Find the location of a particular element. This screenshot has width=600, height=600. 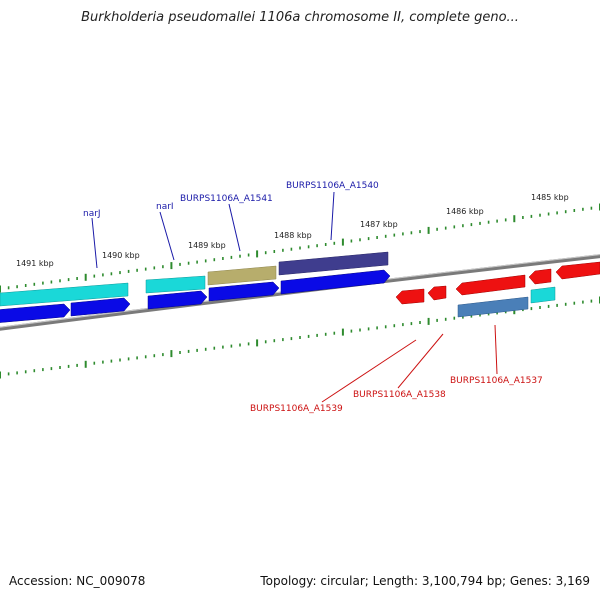

connector-A1537 is located at coordinates (496, 349).